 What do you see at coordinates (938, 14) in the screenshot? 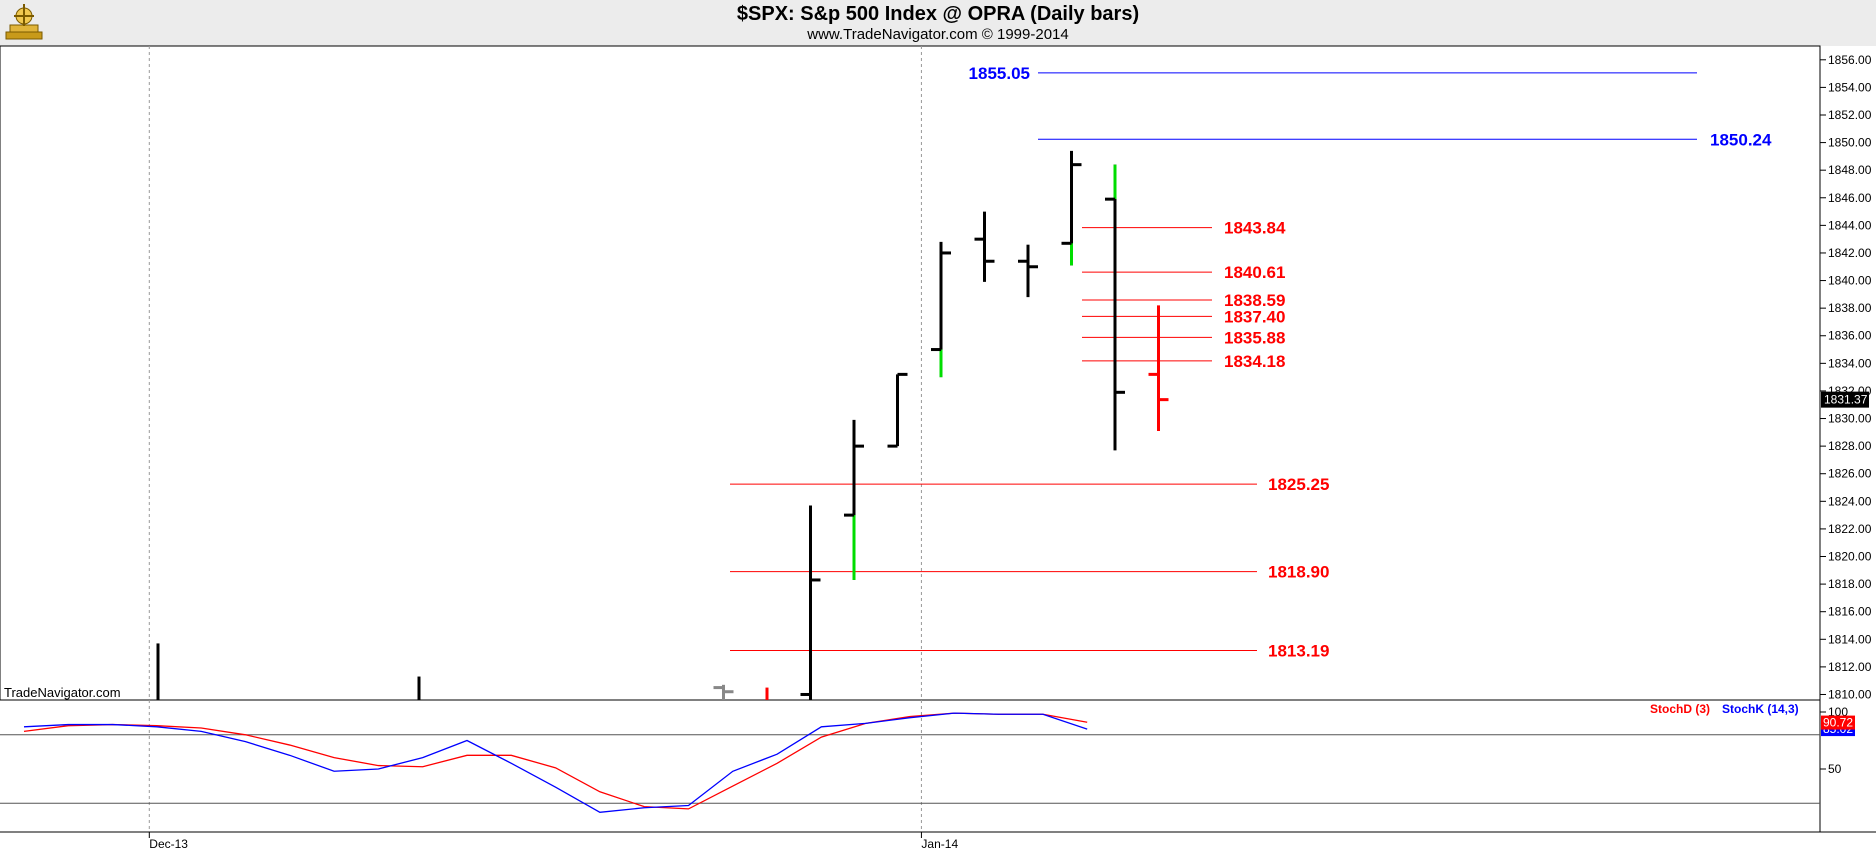
I see `chart-title: $SPX: S&p 500 Index @ OPRA (Daily bars)` at bounding box center [938, 14].